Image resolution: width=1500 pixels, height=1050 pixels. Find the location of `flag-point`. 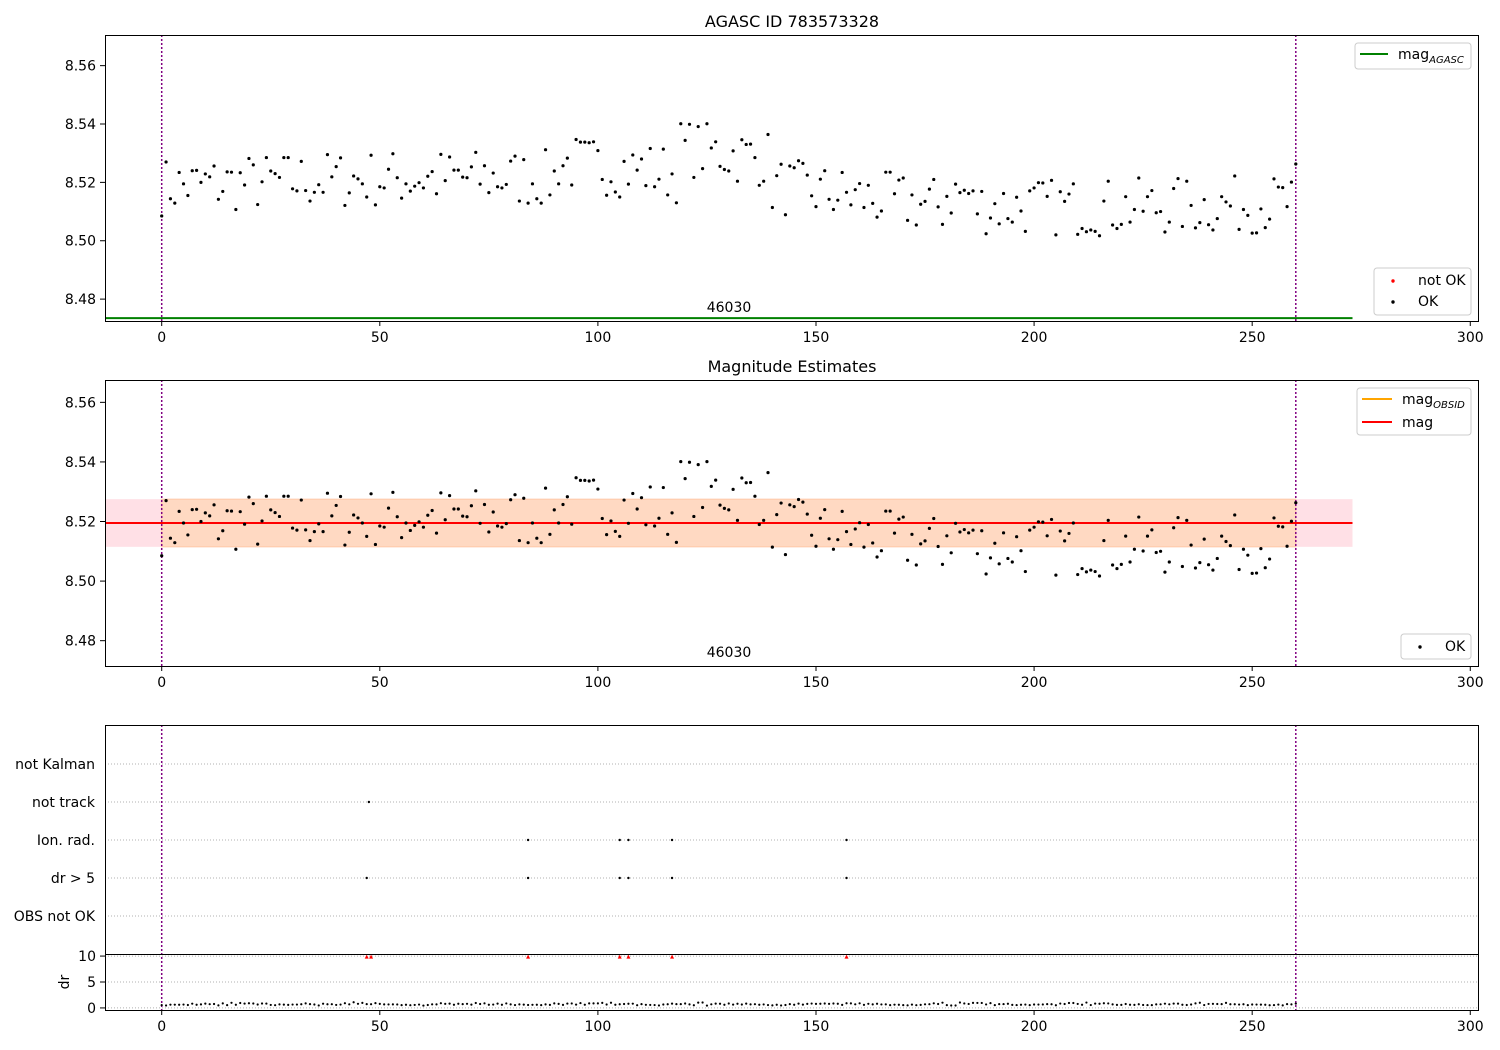

flag-point is located at coordinates (846, 840).